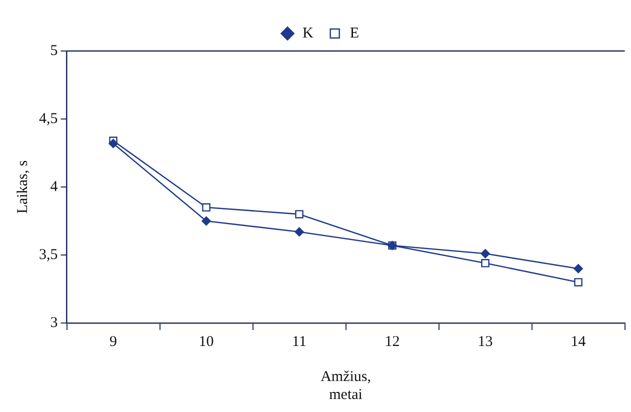 The width and height of the screenshot is (631, 412). Describe the element at coordinates (206, 342) in the screenshot. I see `x-tick-label: 10` at that location.